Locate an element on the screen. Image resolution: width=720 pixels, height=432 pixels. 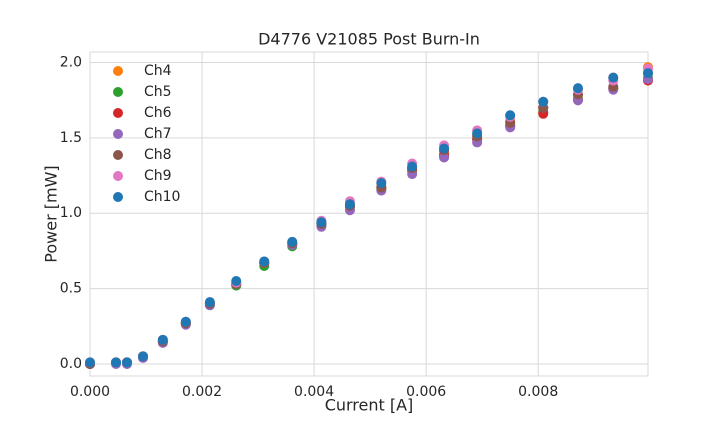
y-tick-label: 0.5 is located at coordinates (71, 289).